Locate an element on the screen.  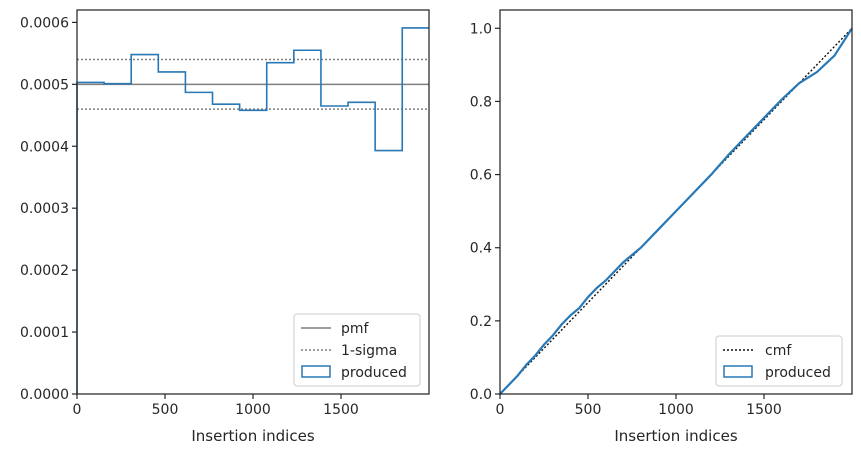
left-legend-box is located at coordinates (357, 350).